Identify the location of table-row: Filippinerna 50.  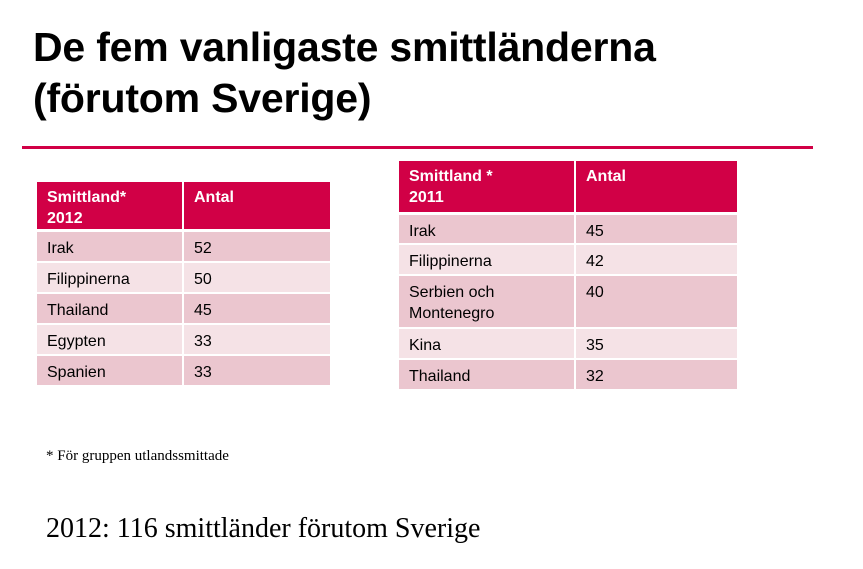
(183, 277).